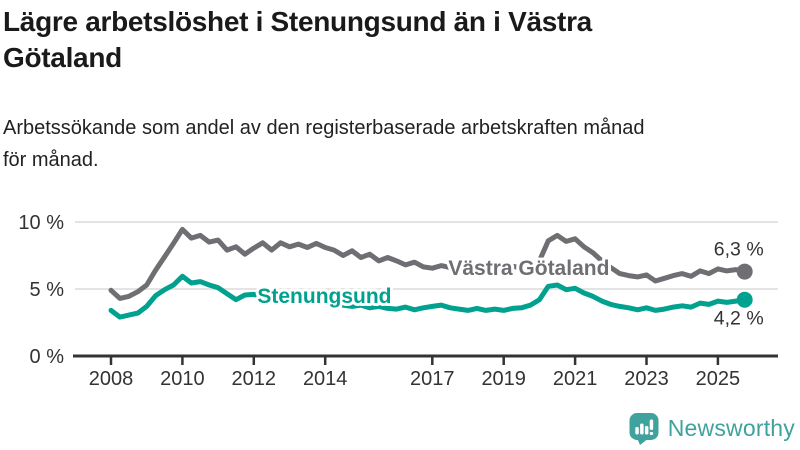 The image size is (800, 450). What do you see at coordinates (47, 357) in the screenshot?
I see `y-tick-label: 0 %` at bounding box center [47, 357].